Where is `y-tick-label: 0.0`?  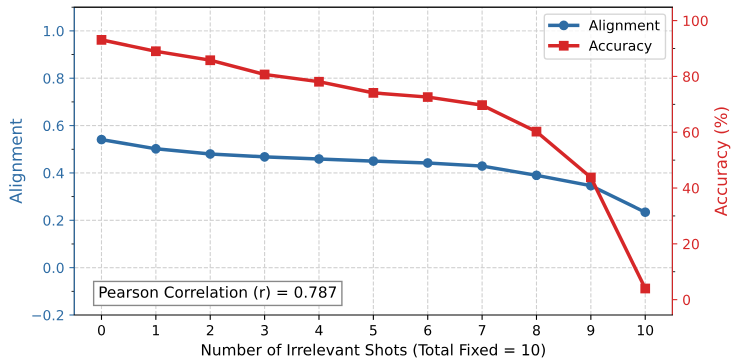
y-tick-label: 0.0 is located at coordinates (53, 268).